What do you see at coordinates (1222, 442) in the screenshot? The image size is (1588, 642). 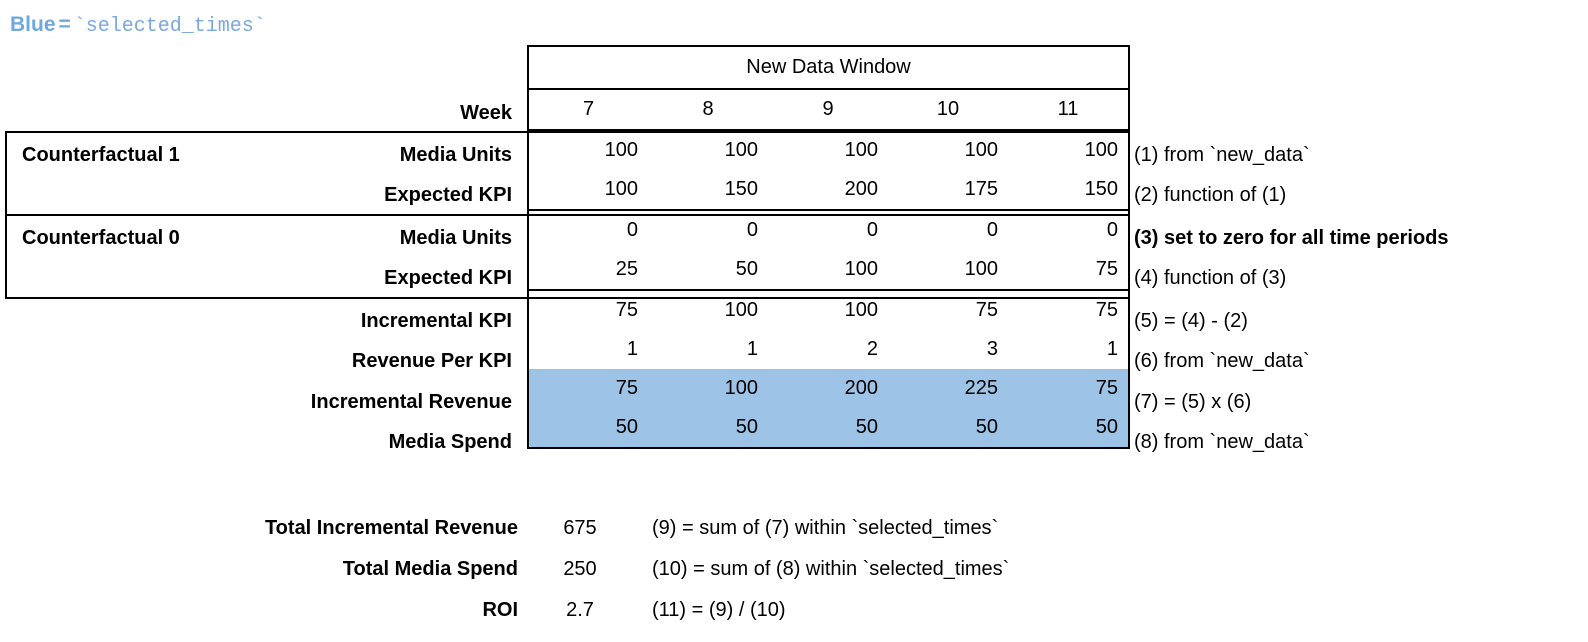 I see `annotation-8: (8) from `new_data`` at bounding box center [1222, 442].